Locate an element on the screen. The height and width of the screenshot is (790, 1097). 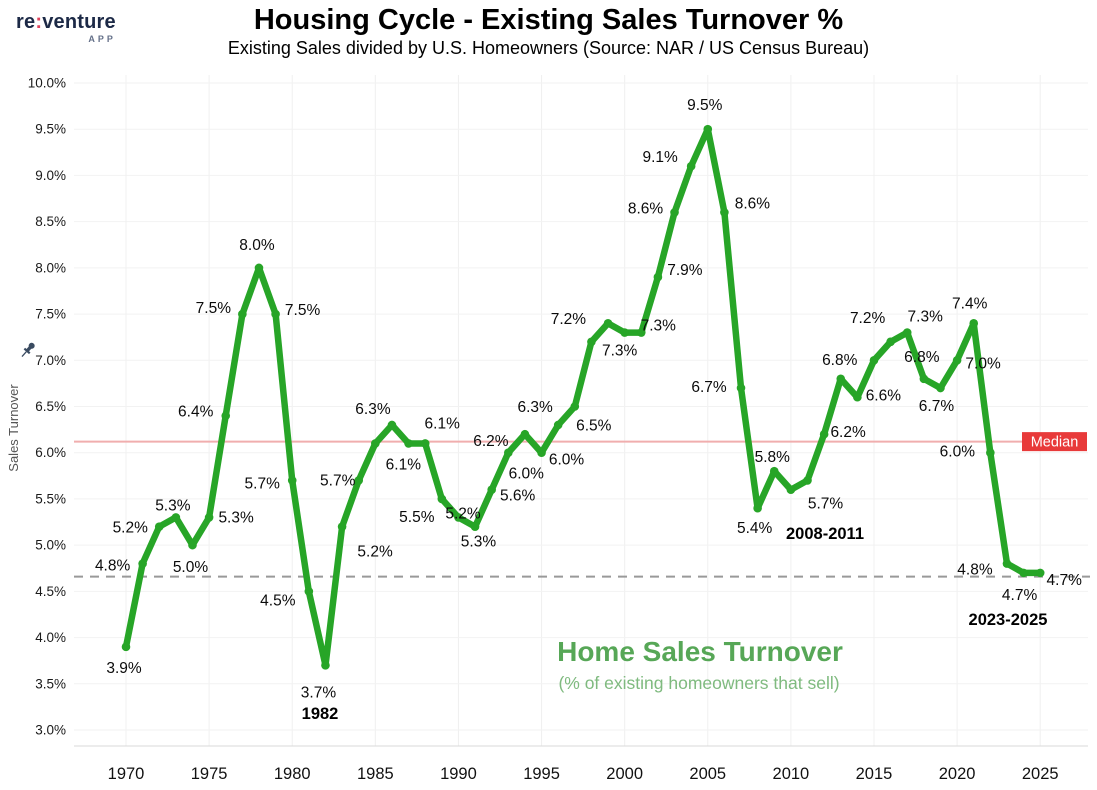
annotation-big-green: Home Sales Turnover is located at coordinates (700, 651).